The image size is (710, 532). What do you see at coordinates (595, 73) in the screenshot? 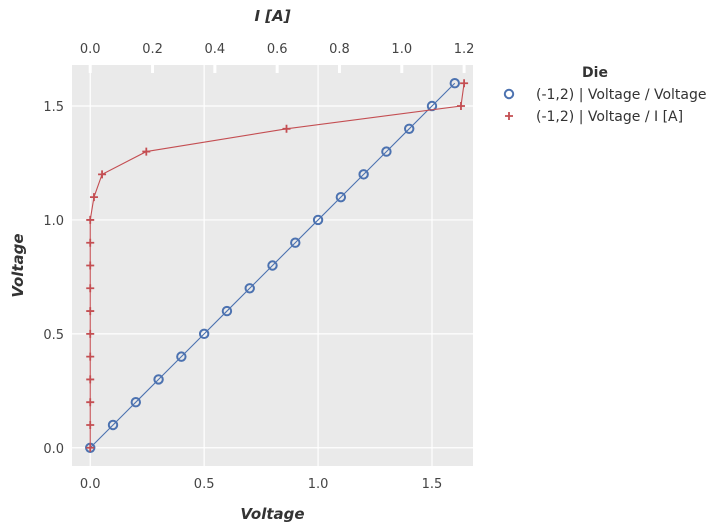
I see `legend-title: Die` at bounding box center [595, 73].